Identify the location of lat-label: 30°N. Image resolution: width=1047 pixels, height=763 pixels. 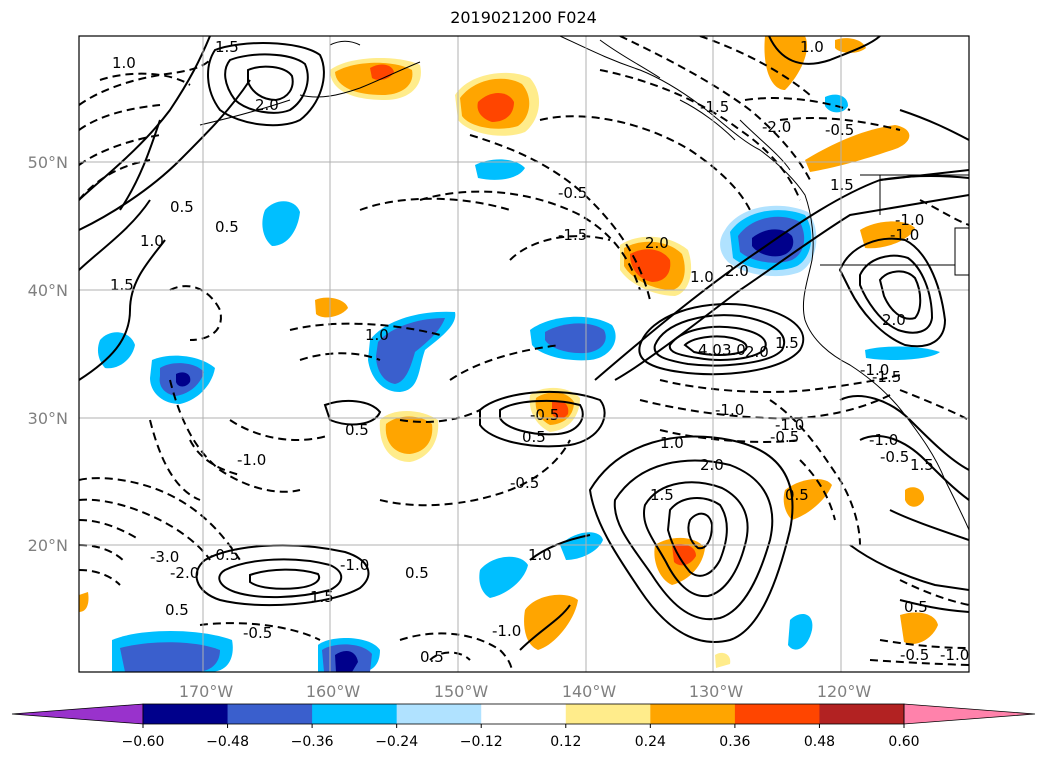
(48, 418).